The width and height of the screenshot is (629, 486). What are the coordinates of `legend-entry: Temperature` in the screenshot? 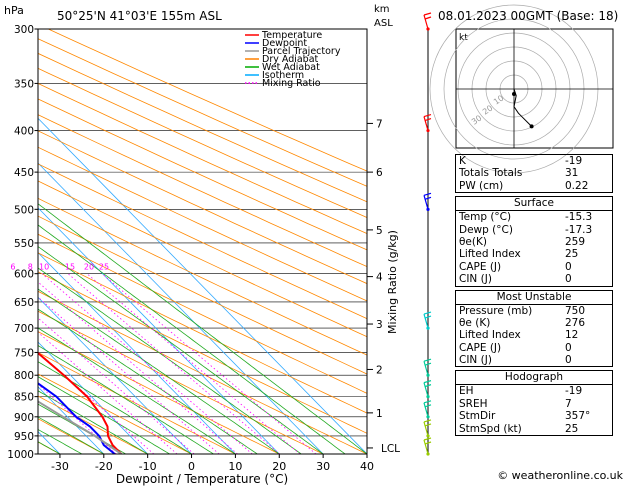 It's located at (291, 35).